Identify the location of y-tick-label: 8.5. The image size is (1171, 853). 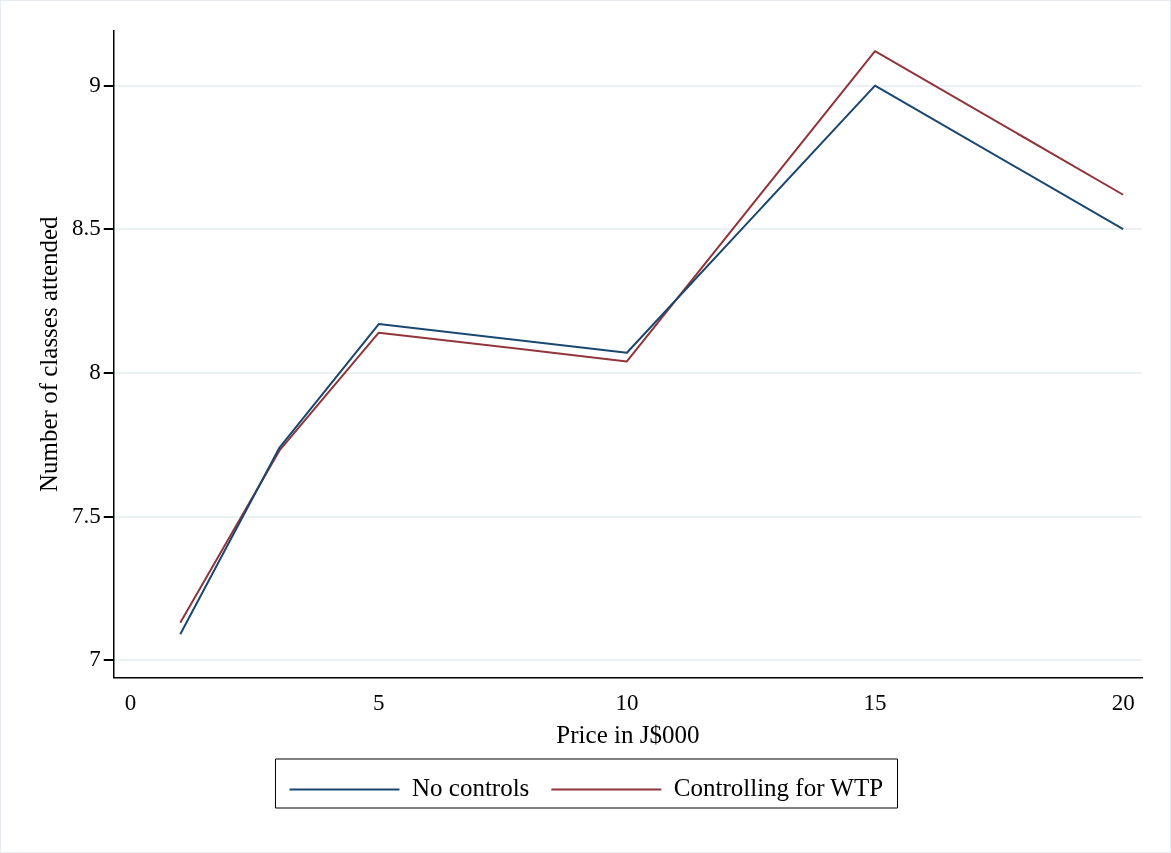
(86, 228).